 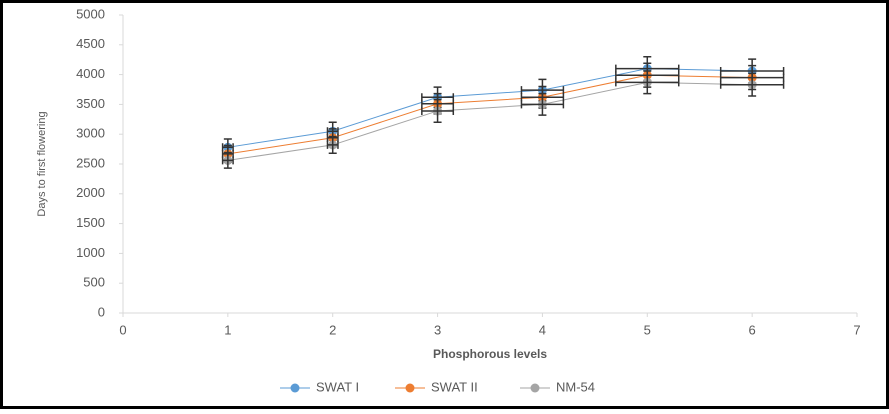 What do you see at coordinates (454, 386) in the screenshot?
I see `legend-label: SWAT II` at bounding box center [454, 386].